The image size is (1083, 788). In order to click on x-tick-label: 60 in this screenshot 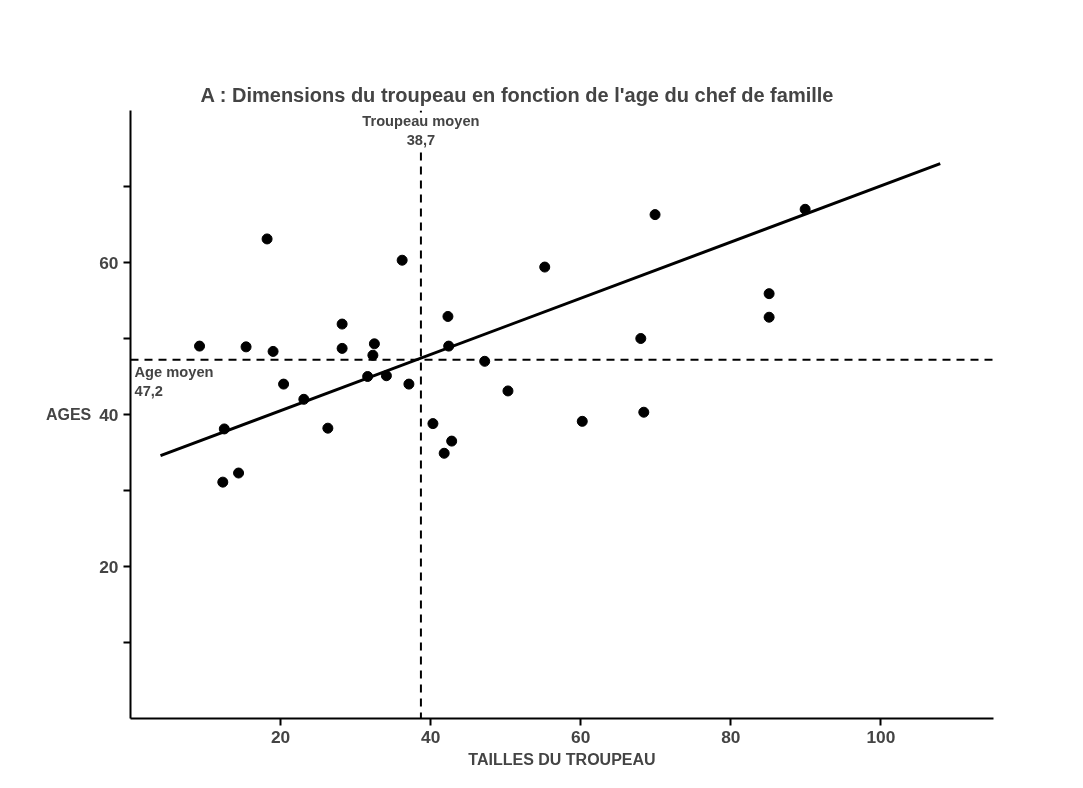, I will do `click(581, 736)`.